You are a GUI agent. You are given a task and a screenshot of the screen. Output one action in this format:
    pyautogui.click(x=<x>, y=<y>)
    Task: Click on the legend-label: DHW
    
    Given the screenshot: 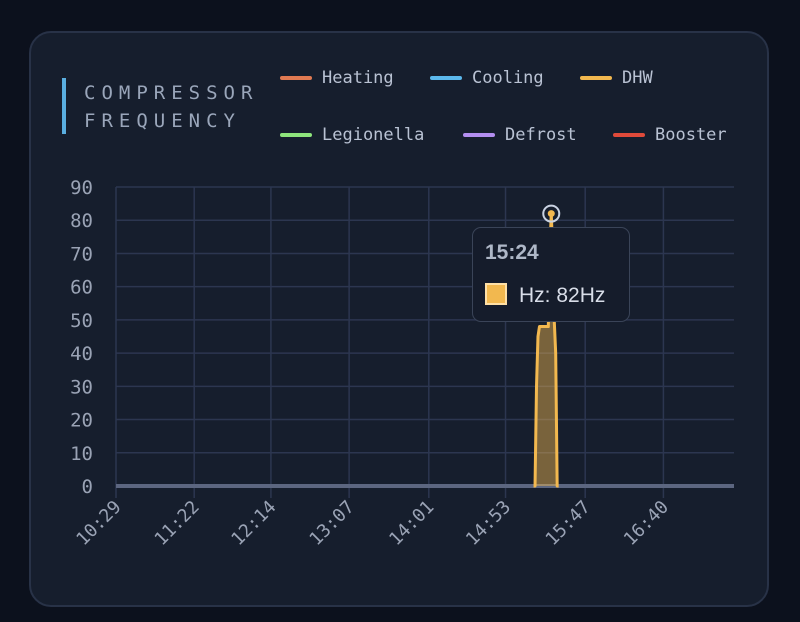 What is the action you would take?
    pyautogui.click(x=637, y=78)
    